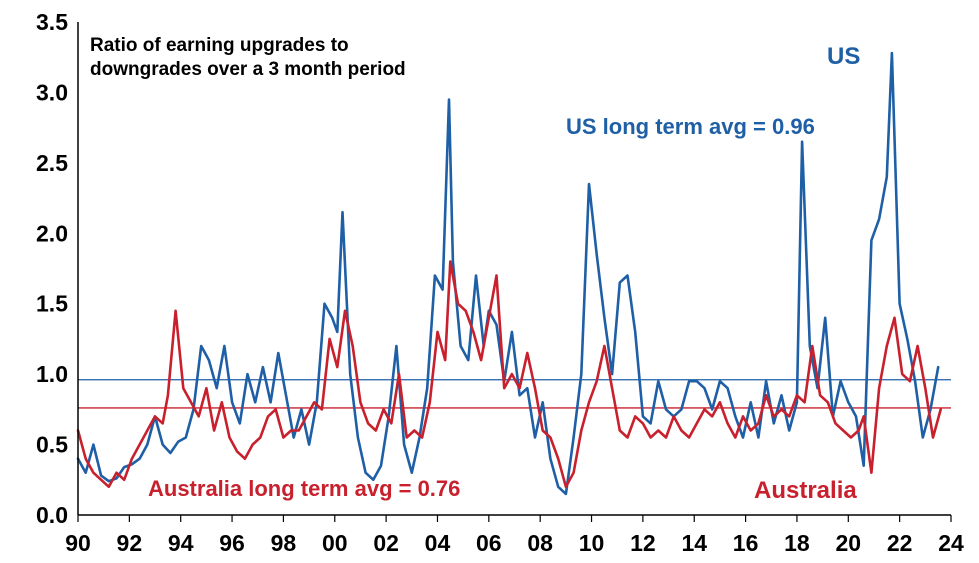 The height and width of the screenshot is (563, 979). What do you see at coordinates (248, 69) in the screenshot?
I see `chart-title-line-2: downgrades over a 3 month period` at bounding box center [248, 69].